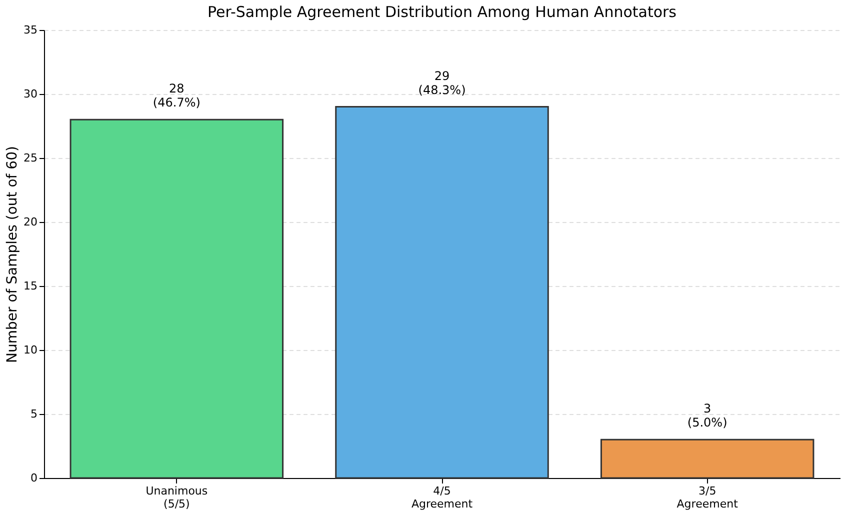  I want to click on y-tick-label: 0, so click(34, 478).